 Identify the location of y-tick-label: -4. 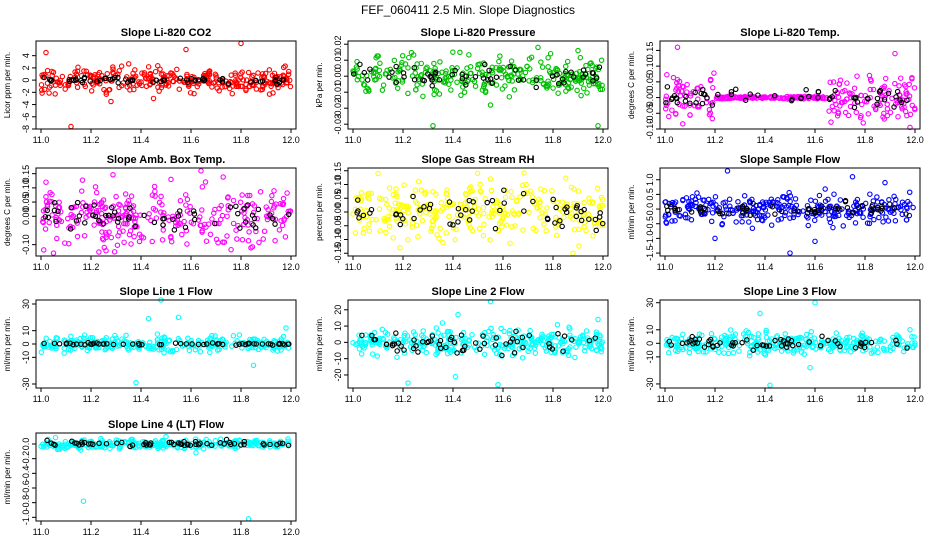
(26, 105).